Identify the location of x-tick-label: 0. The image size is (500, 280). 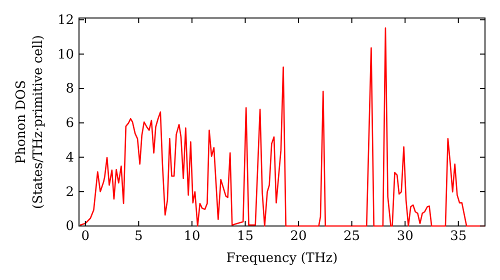
(85, 236).